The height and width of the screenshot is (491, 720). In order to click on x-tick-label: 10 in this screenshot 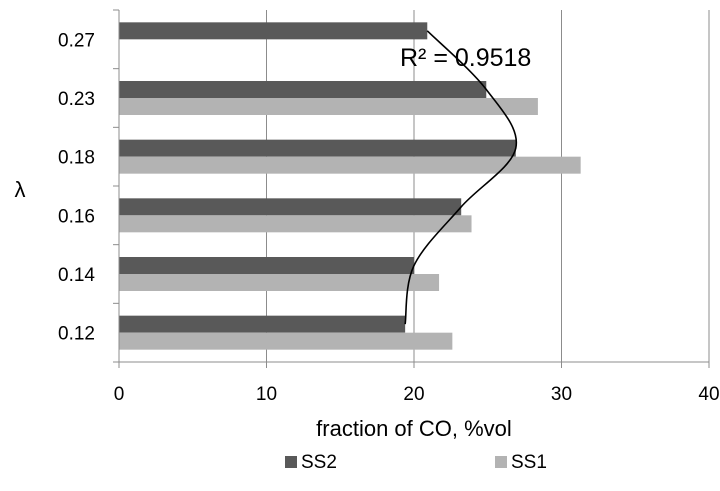, I will do `click(266, 394)`.